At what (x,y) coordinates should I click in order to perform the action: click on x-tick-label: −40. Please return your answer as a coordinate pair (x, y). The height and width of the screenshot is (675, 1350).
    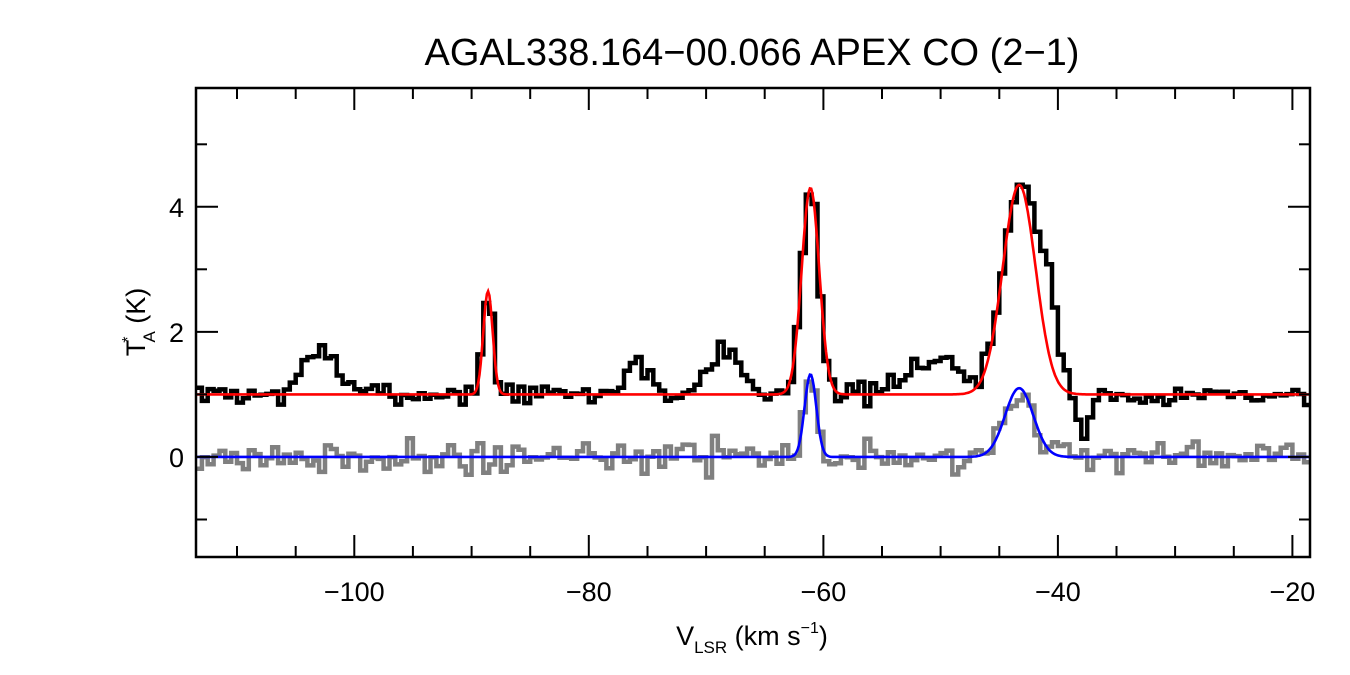
    Looking at the image, I should click on (1058, 592).